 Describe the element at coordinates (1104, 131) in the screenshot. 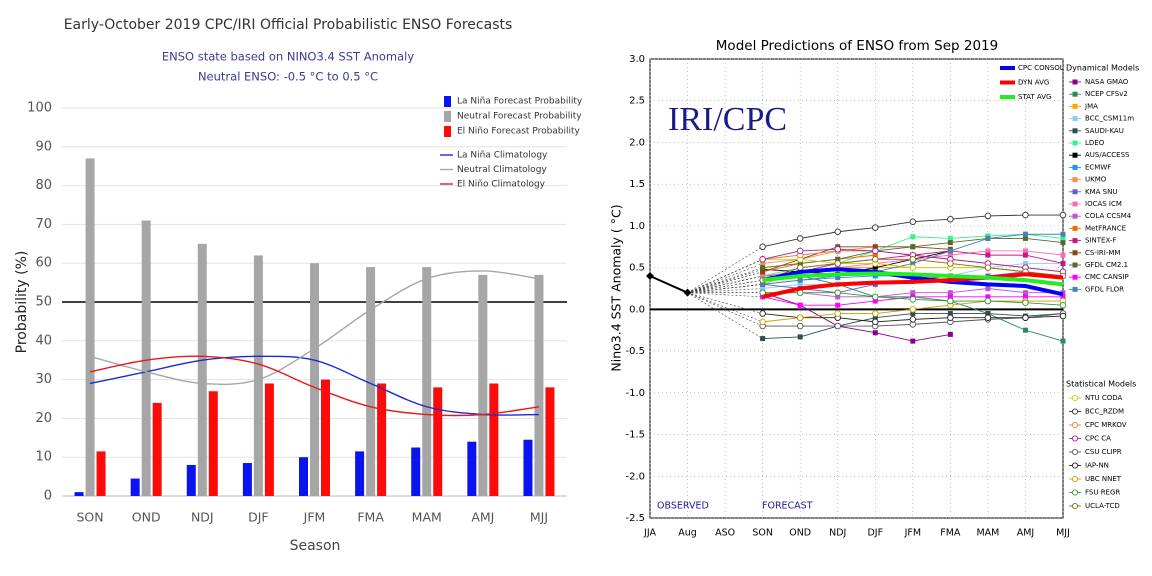

I see `legend-label: SAUDI-KAU` at that location.